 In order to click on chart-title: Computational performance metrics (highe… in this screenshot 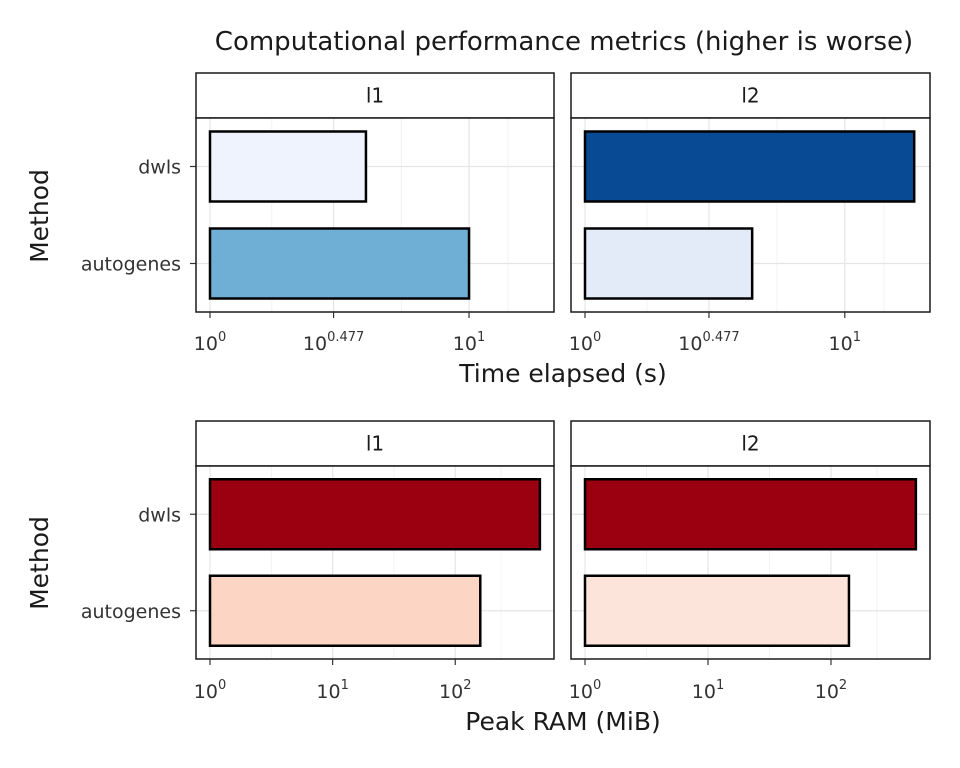, I will do `click(564, 42)`.